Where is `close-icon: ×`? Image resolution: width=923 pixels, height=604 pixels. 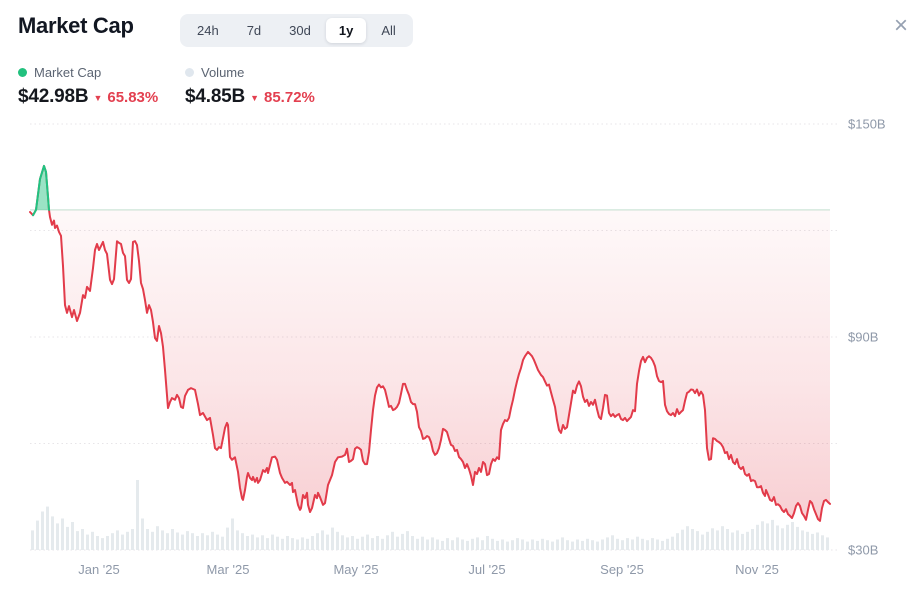 close-icon: × is located at coordinates (900, 25).